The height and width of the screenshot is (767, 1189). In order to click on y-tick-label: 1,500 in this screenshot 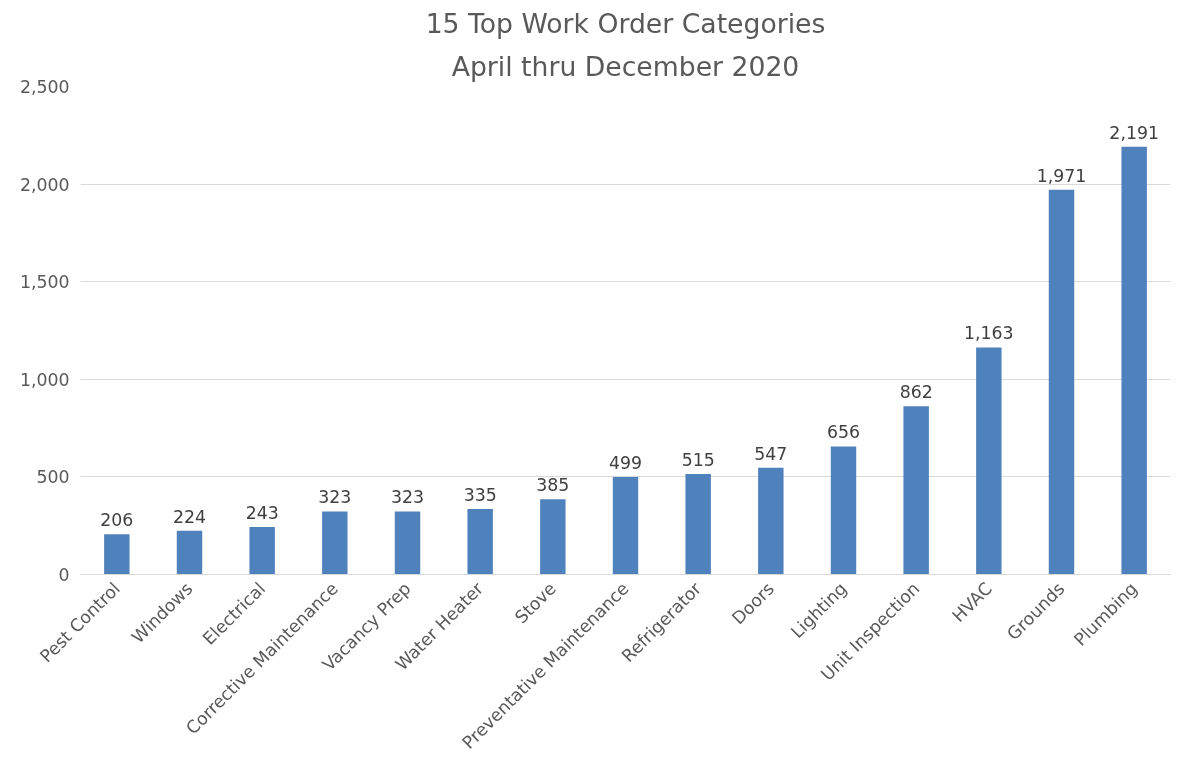, I will do `click(44, 282)`.